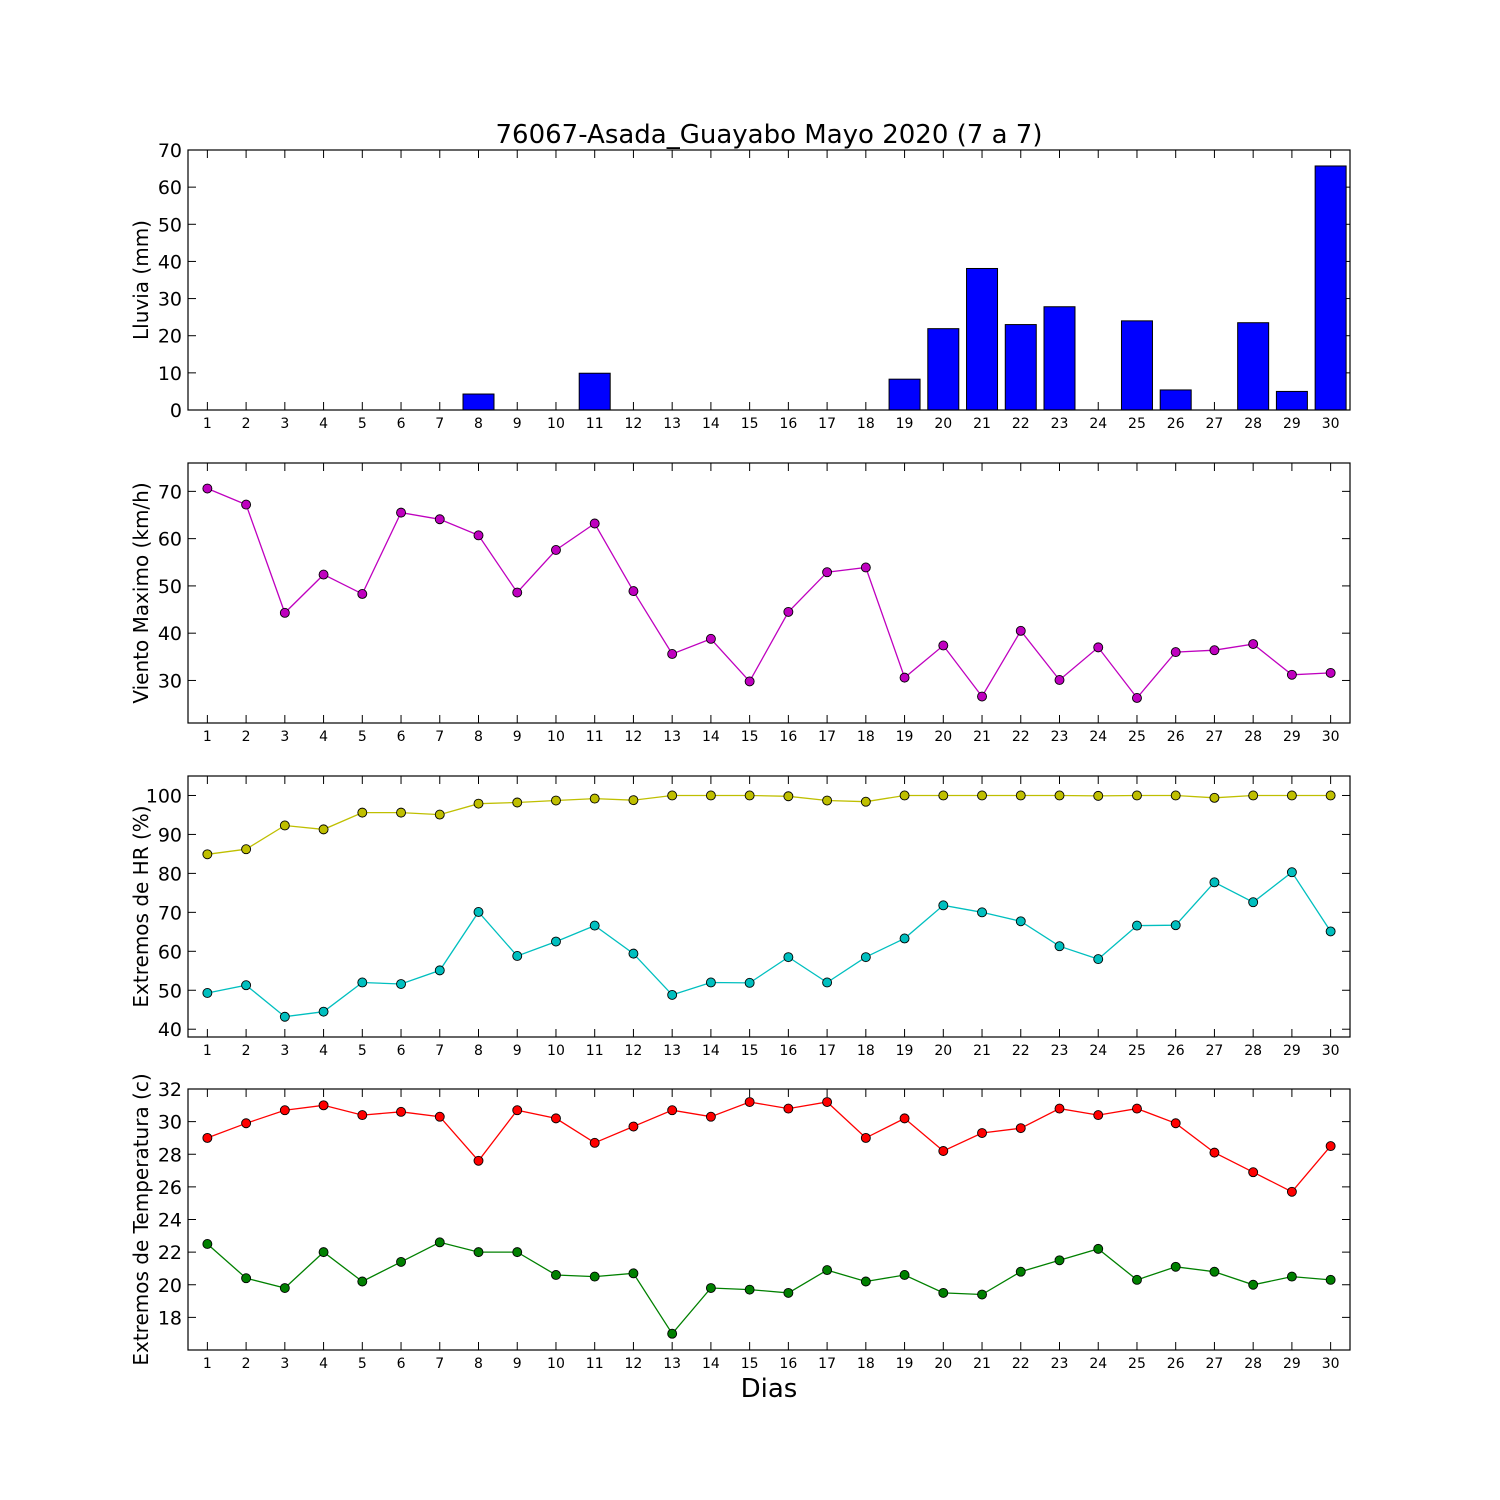 The image size is (1500, 1500). What do you see at coordinates (170, 1188) in the screenshot?
I see `y-tick-label: 26` at bounding box center [170, 1188].